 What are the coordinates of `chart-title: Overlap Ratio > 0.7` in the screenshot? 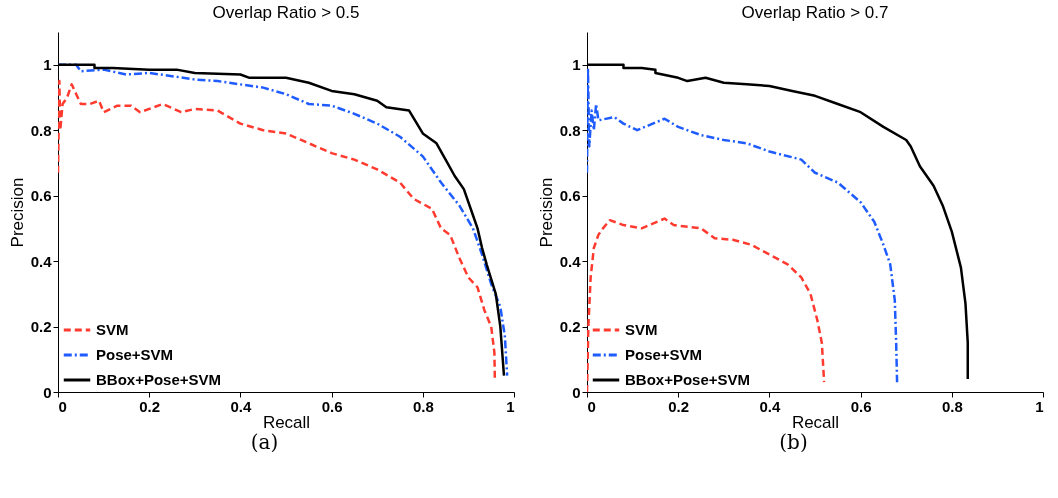 It's located at (815, 12).